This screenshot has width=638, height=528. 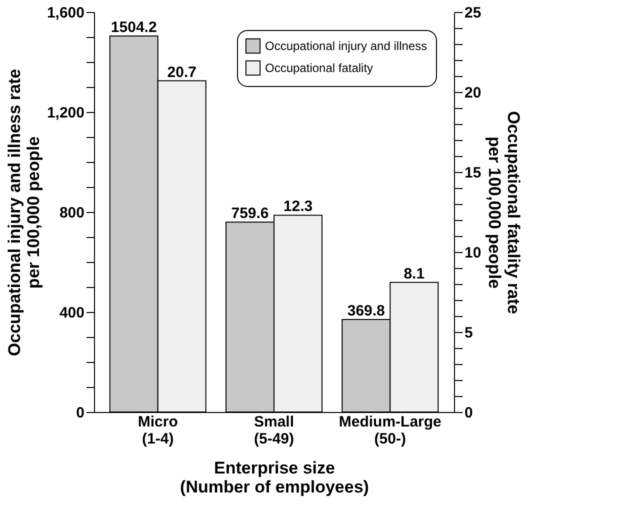 What do you see at coordinates (473, 173) in the screenshot?
I see `y2-tick-label: 15` at bounding box center [473, 173].